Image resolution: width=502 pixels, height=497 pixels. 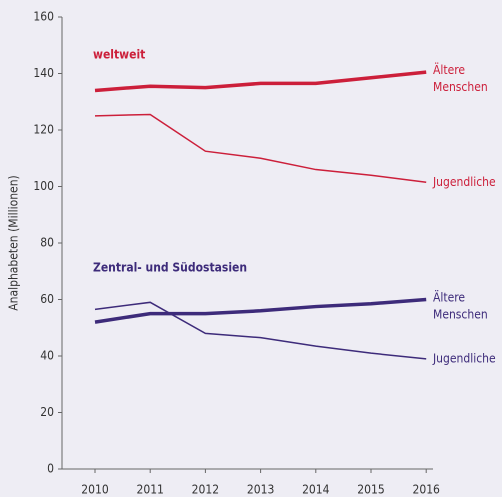 What do you see at coordinates (14, 242) in the screenshot?
I see `y-axis-label: Analphabeten (Millionen)` at bounding box center [14, 242].